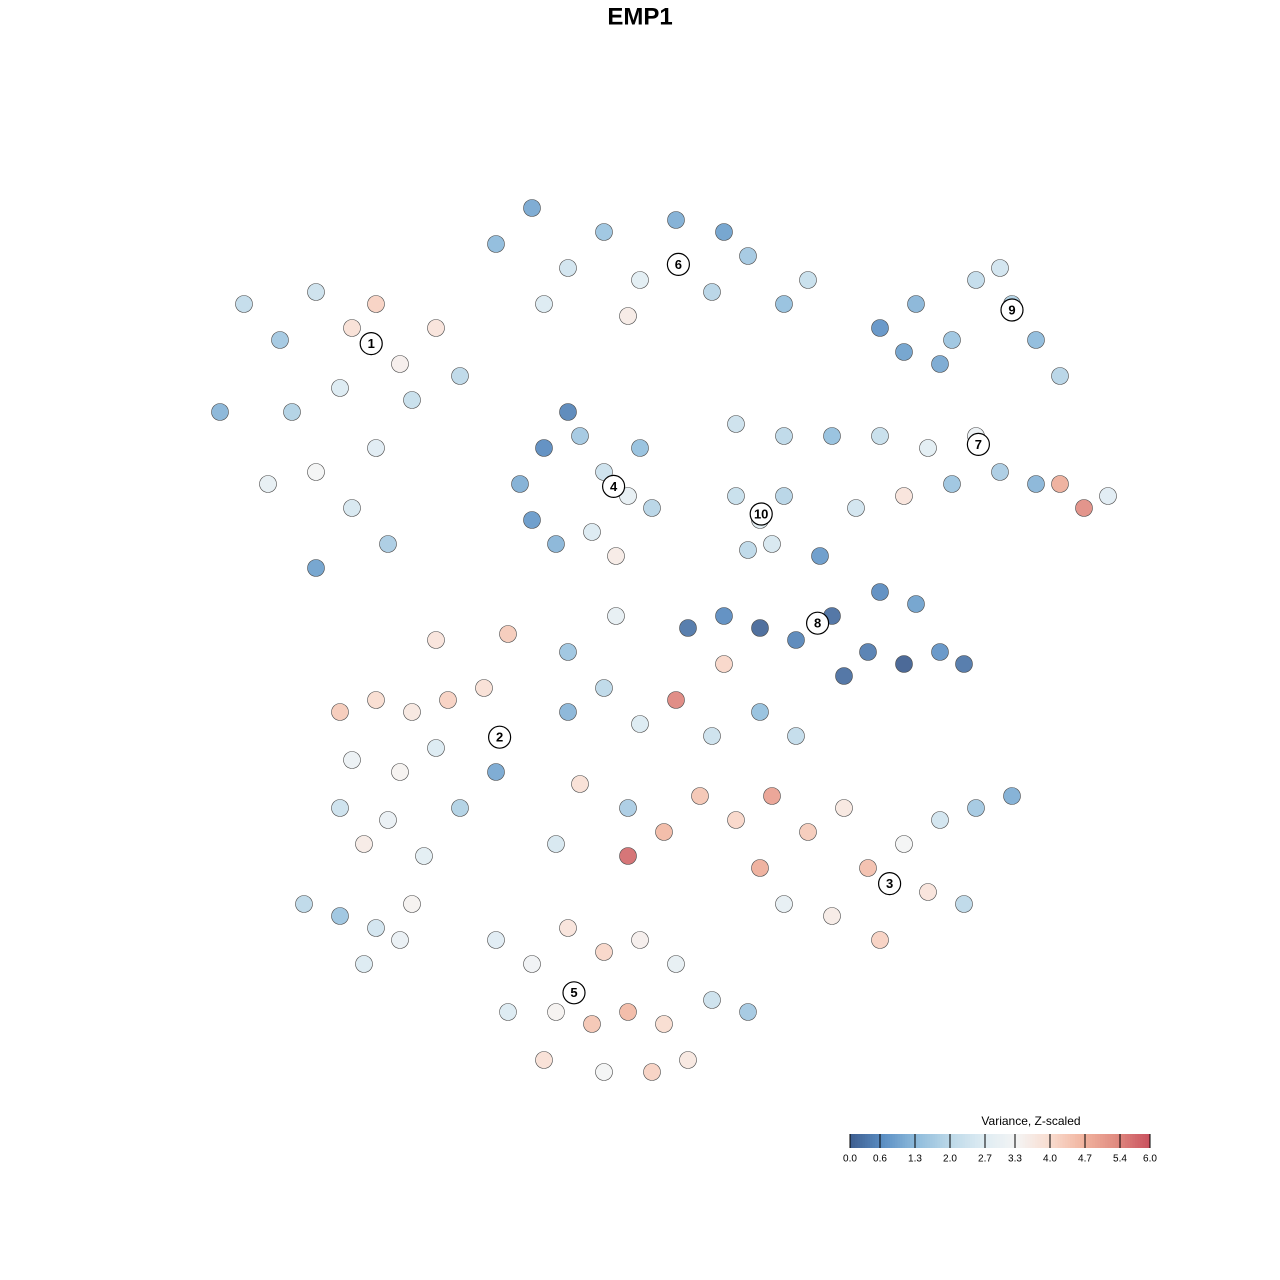 The width and height of the screenshot is (1280, 1280). What do you see at coordinates (1120, 1159) in the screenshot?
I see `colorbar-tick-label: 5.4` at bounding box center [1120, 1159].